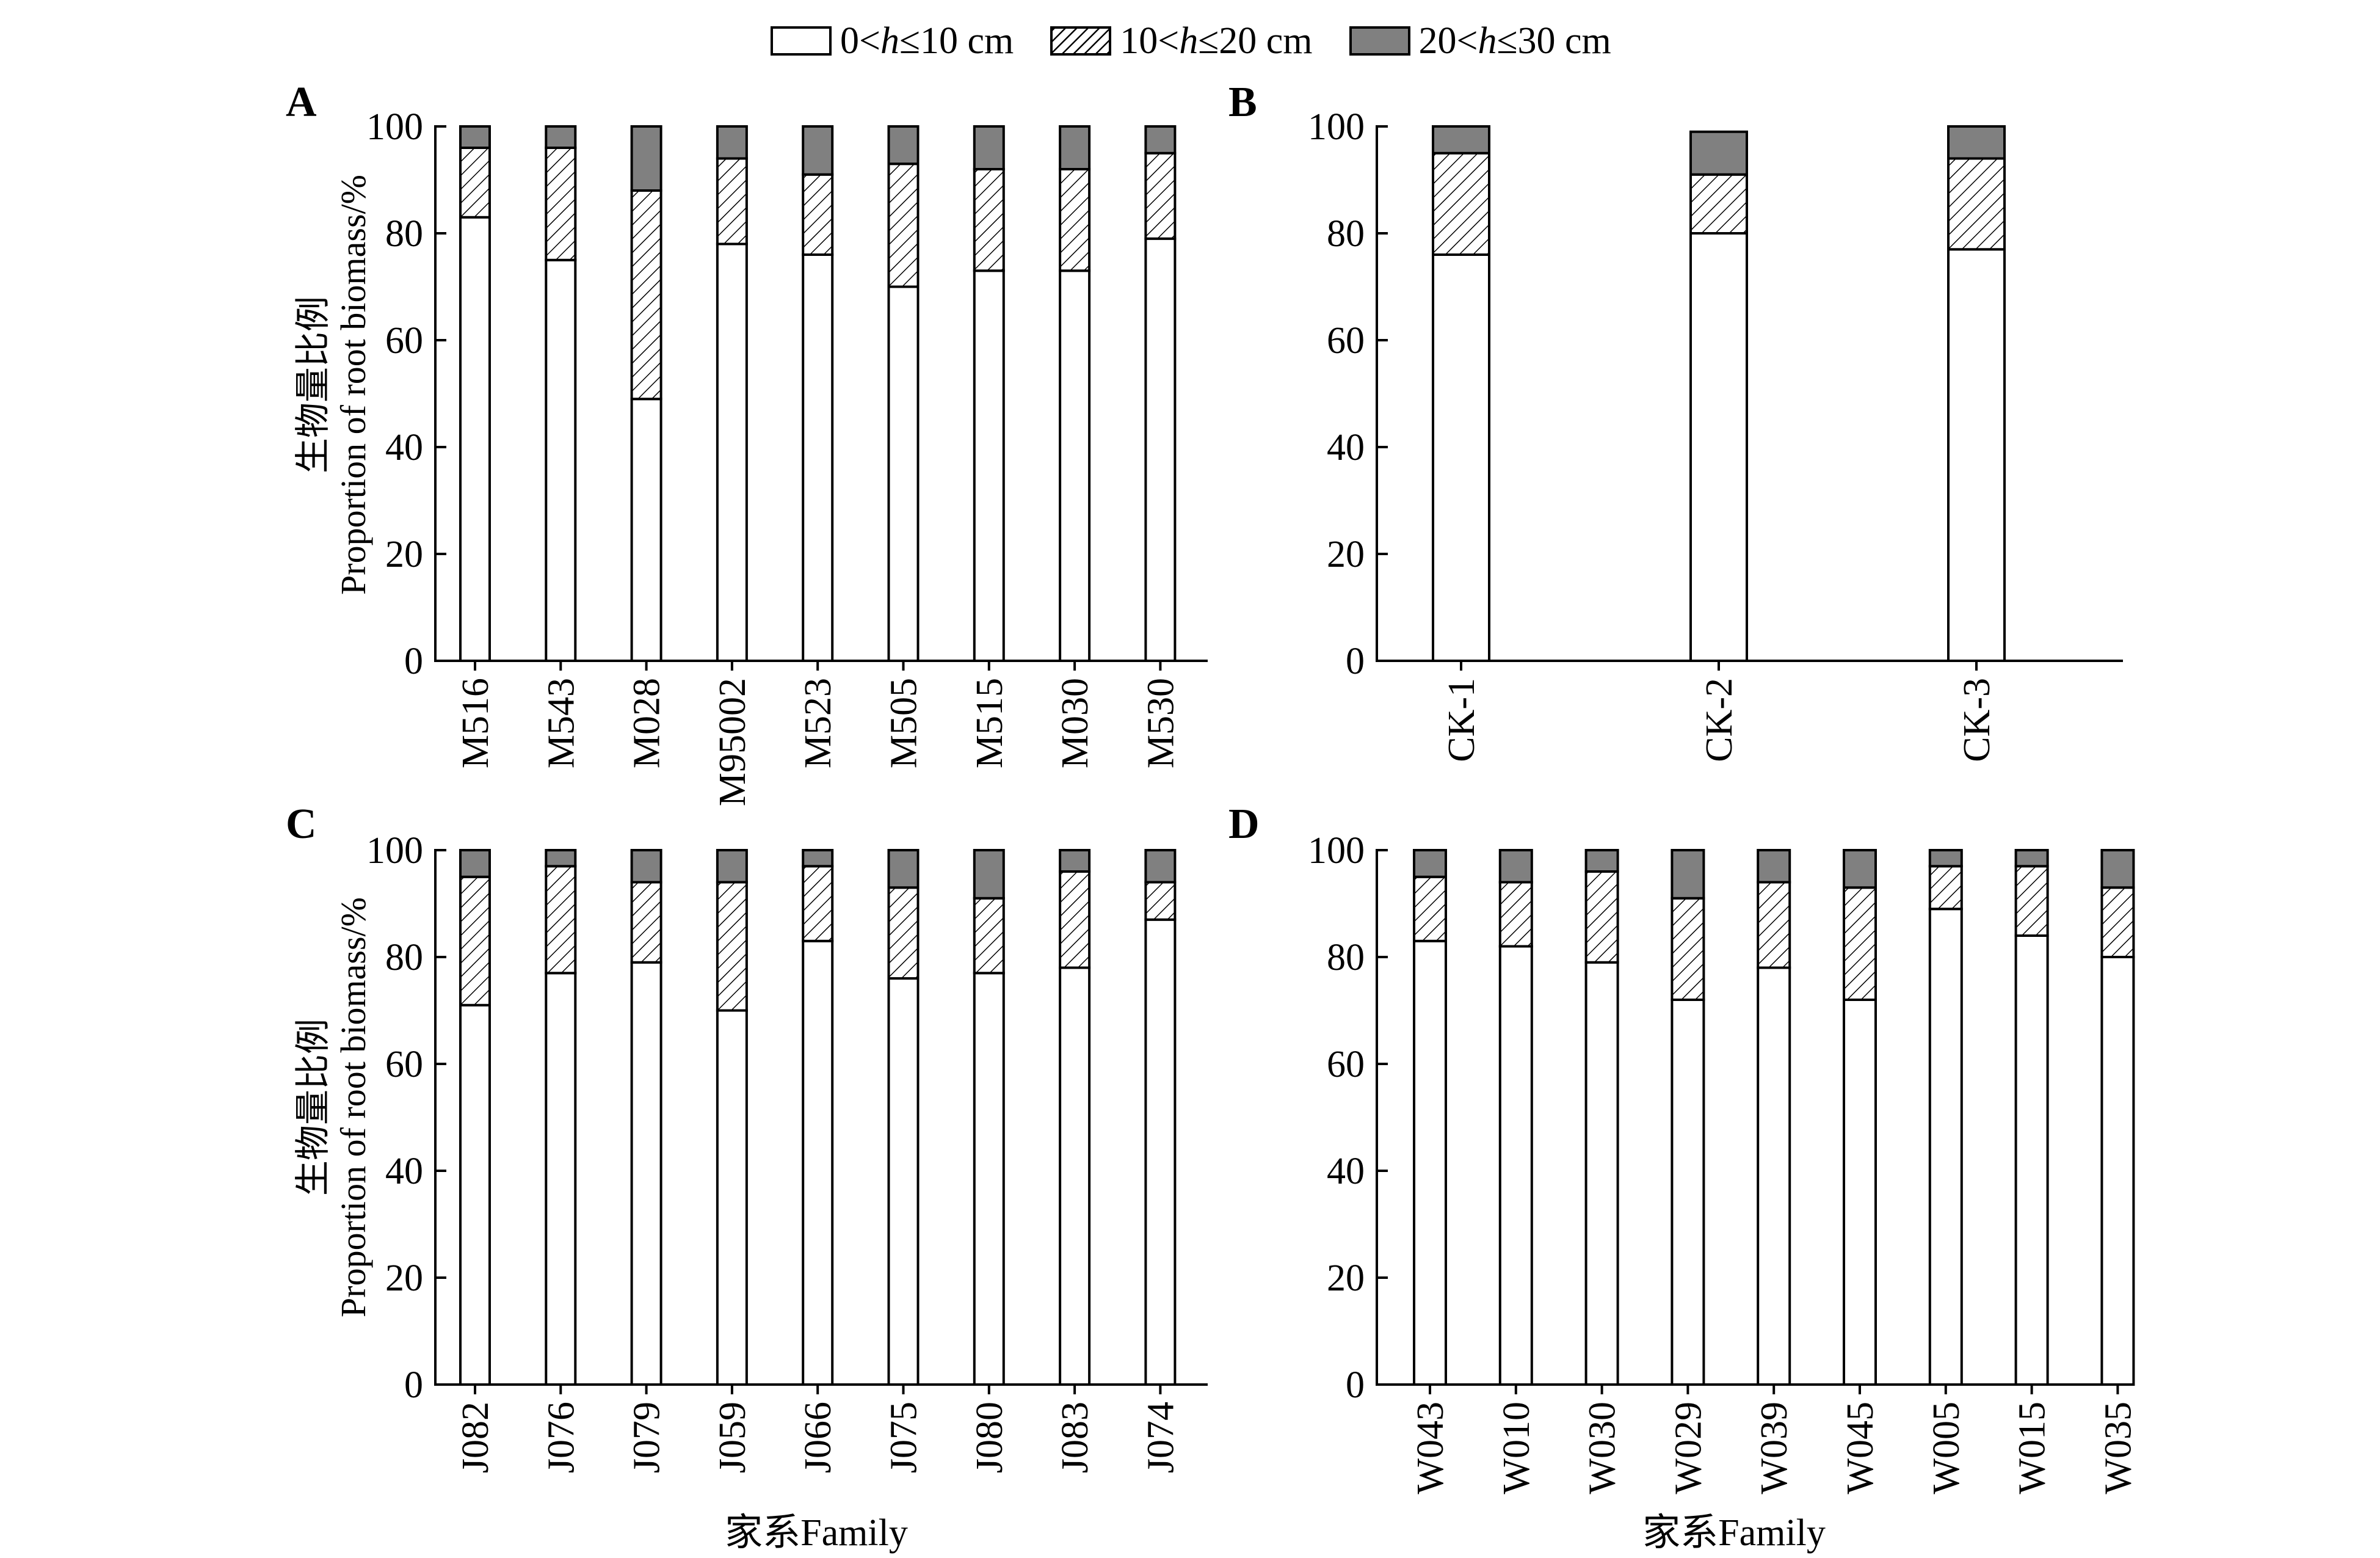 The height and width of the screenshot is (1558, 2380). I want to click on bar-a-m028-10-20cm, so click(646, 295).